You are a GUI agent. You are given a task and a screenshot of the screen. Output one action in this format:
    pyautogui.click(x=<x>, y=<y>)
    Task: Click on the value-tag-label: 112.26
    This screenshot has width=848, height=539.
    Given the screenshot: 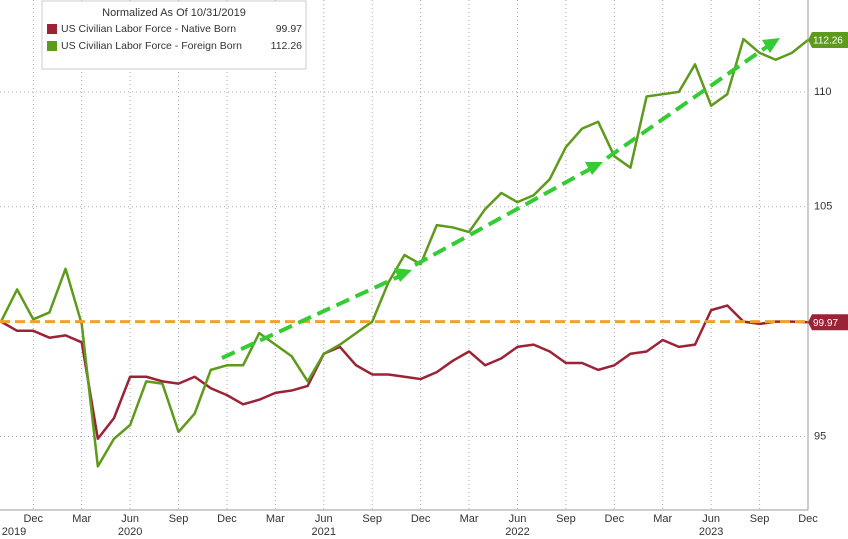 What is the action you would take?
    pyautogui.click(x=828, y=41)
    